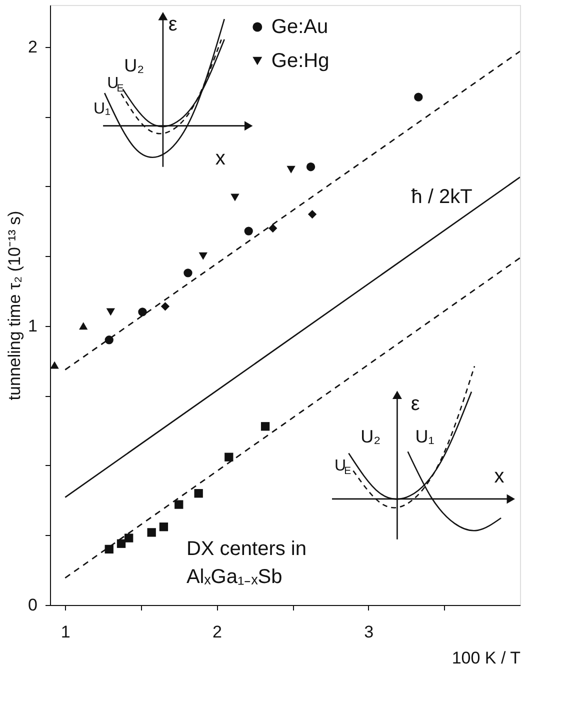  I want to click on annotation: AlₓGa₁₋ₓSb, so click(234, 577).